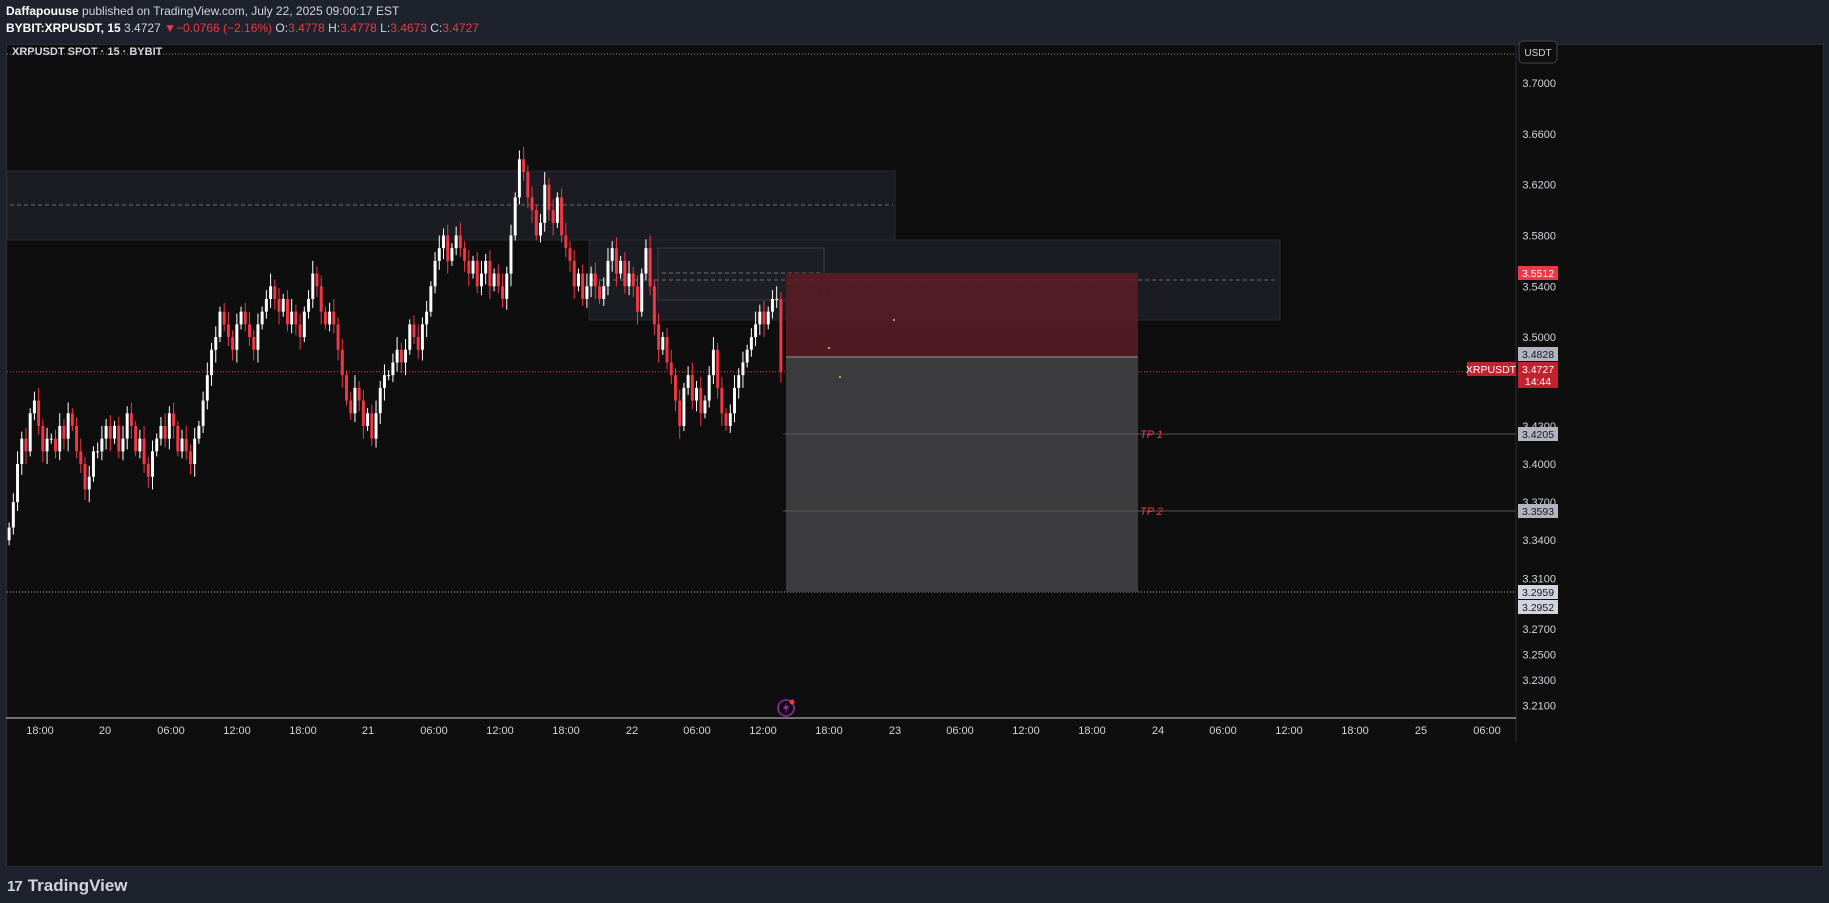 This screenshot has height=903, width=1829. What do you see at coordinates (63, 28) in the screenshot?
I see `symbol-line: BYBIT:XRPUSDT, 15` at bounding box center [63, 28].